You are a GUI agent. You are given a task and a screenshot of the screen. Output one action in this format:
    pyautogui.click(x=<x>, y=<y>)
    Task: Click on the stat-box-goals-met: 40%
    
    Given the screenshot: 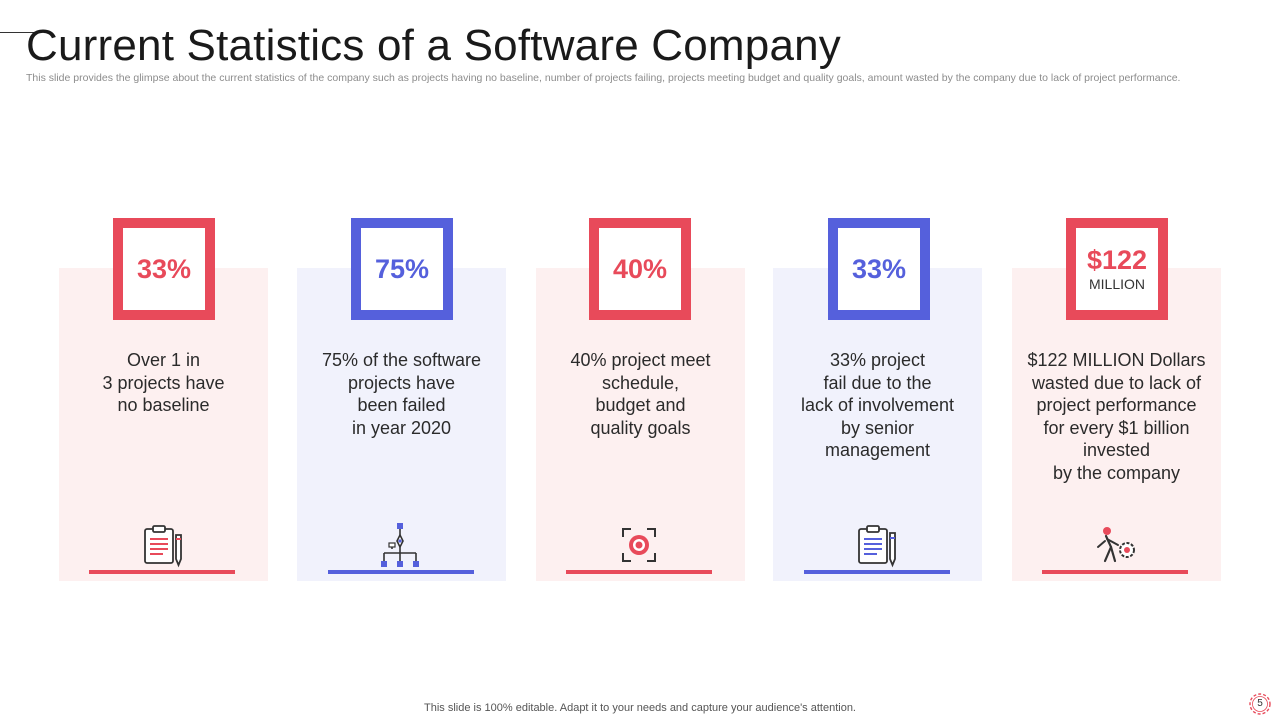 What is the action you would take?
    pyautogui.click(x=640, y=269)
    